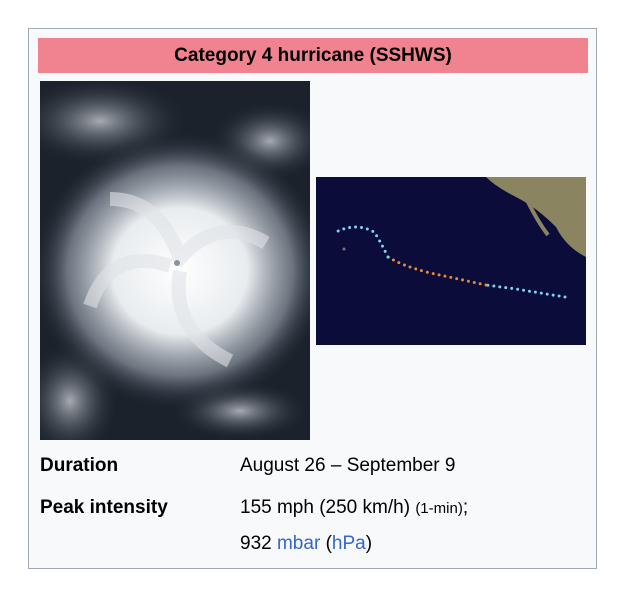 The width and height of the screenshot is (638, 594). Describe the element at coordinates (369, 543) in the screenshot. I see `paren: )` at that location.